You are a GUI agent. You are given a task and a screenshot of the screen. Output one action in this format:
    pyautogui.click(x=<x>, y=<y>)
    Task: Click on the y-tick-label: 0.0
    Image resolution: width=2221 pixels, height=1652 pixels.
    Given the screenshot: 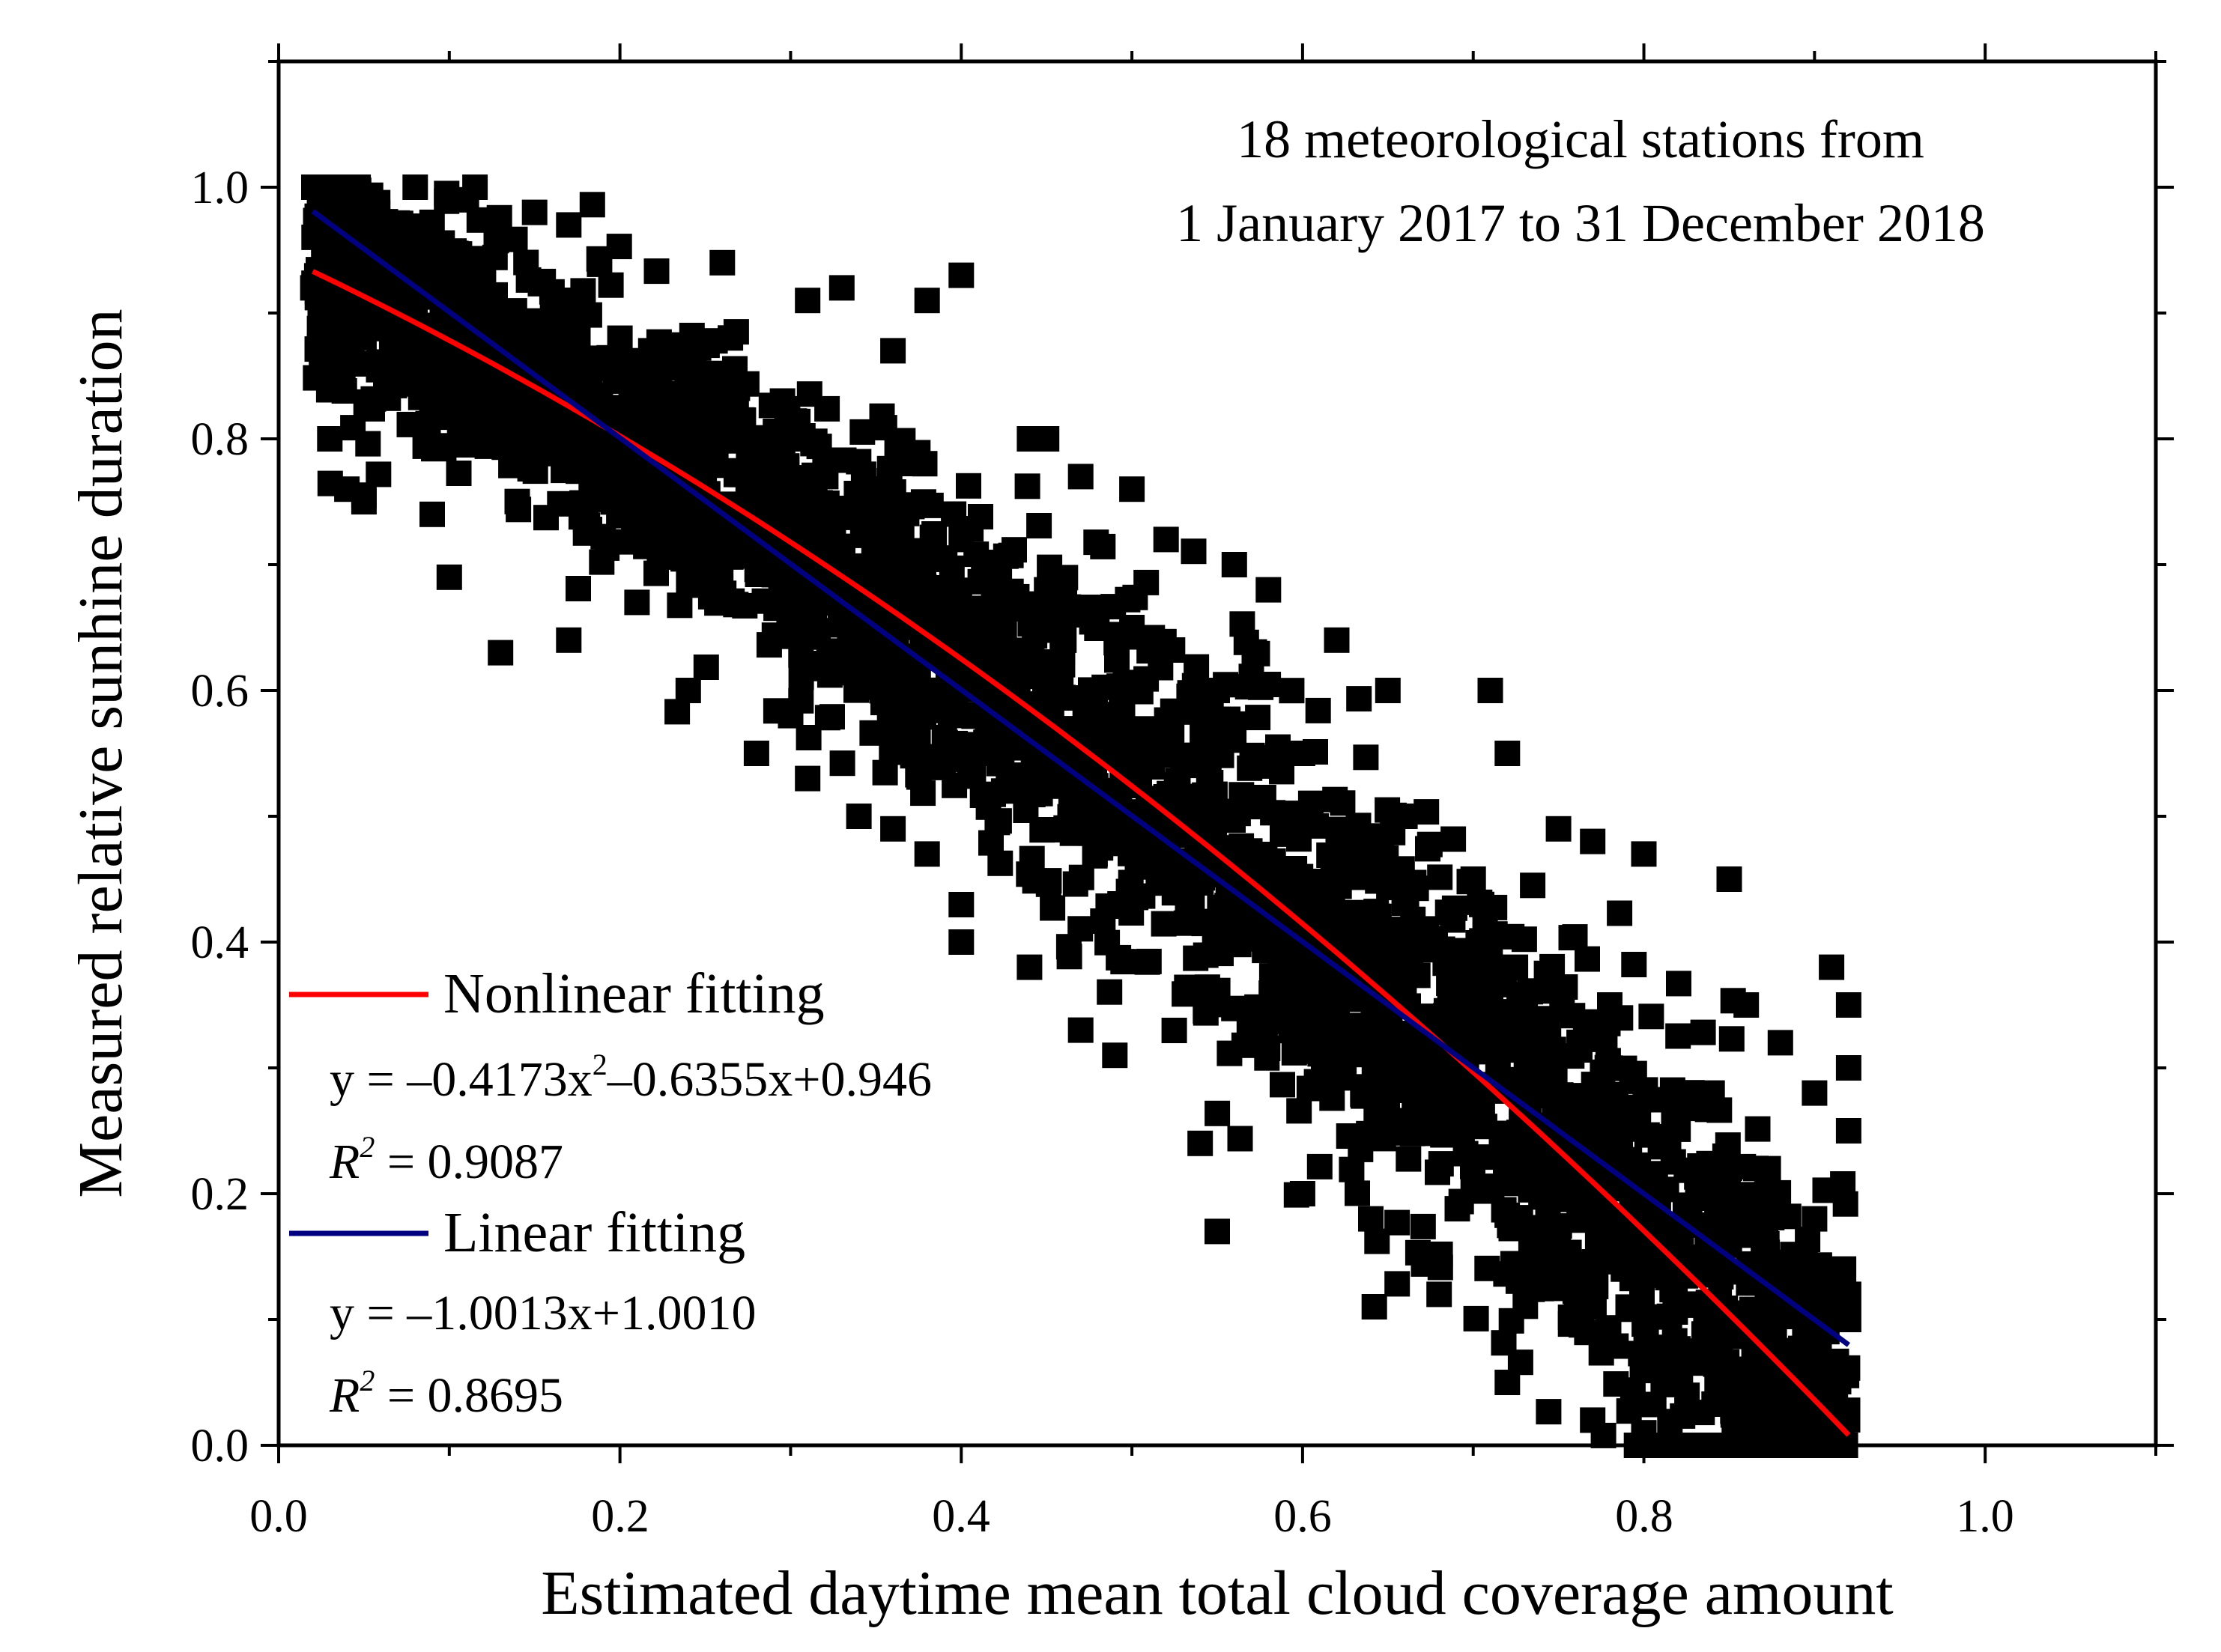 What is the action you would take?
    pyautogui.click(x=220, y=1446)
    